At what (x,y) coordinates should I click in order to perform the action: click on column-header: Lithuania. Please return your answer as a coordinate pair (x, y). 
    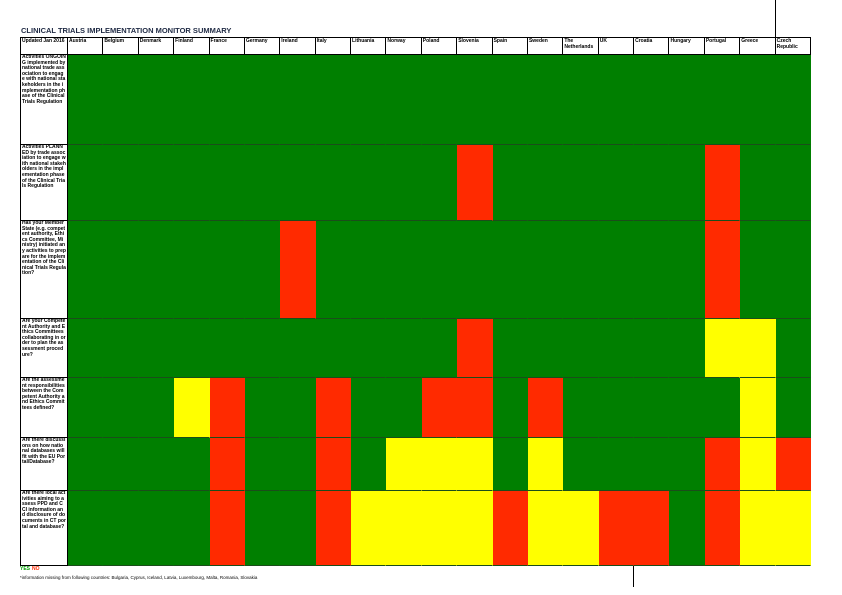
    Looking at the image, I should click on (369, 46).